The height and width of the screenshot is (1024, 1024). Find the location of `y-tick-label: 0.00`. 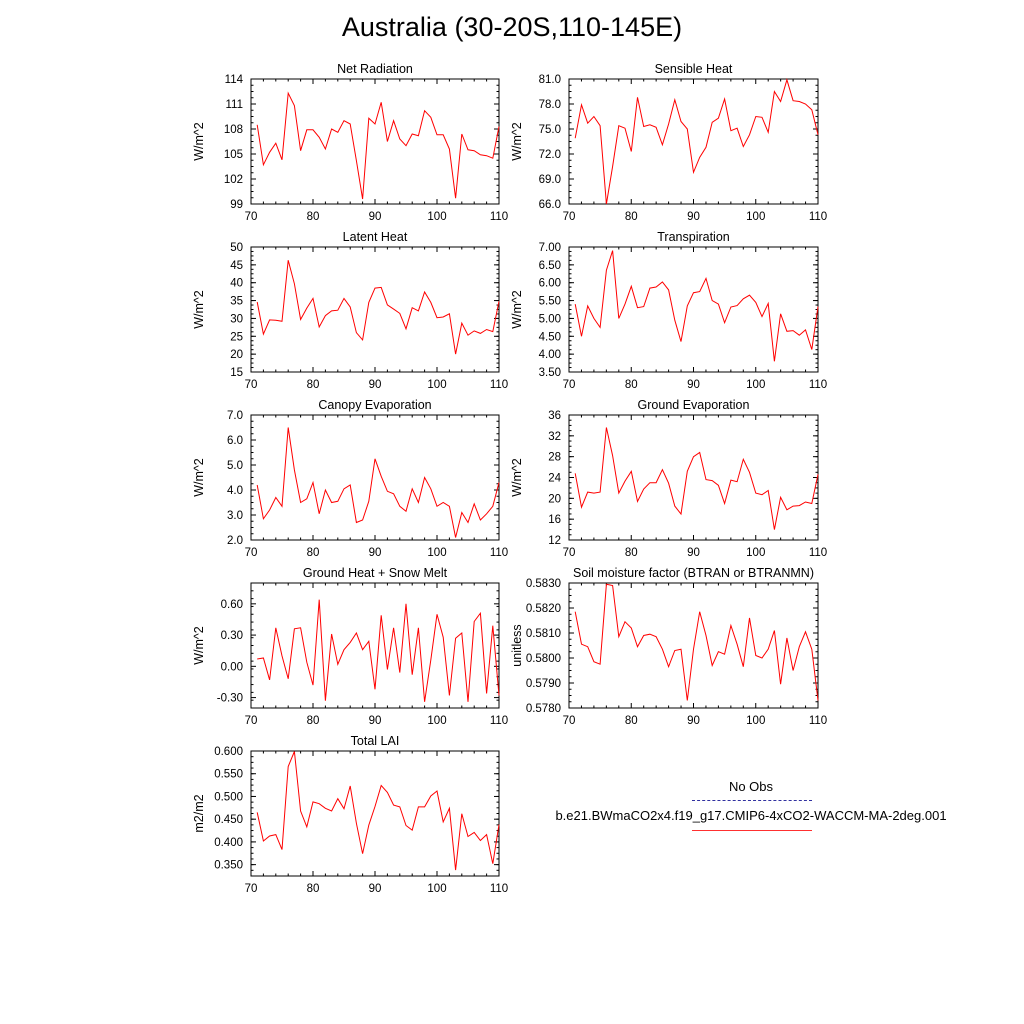

y-tick-label: 0.00 is located at coordinates (232, 667).